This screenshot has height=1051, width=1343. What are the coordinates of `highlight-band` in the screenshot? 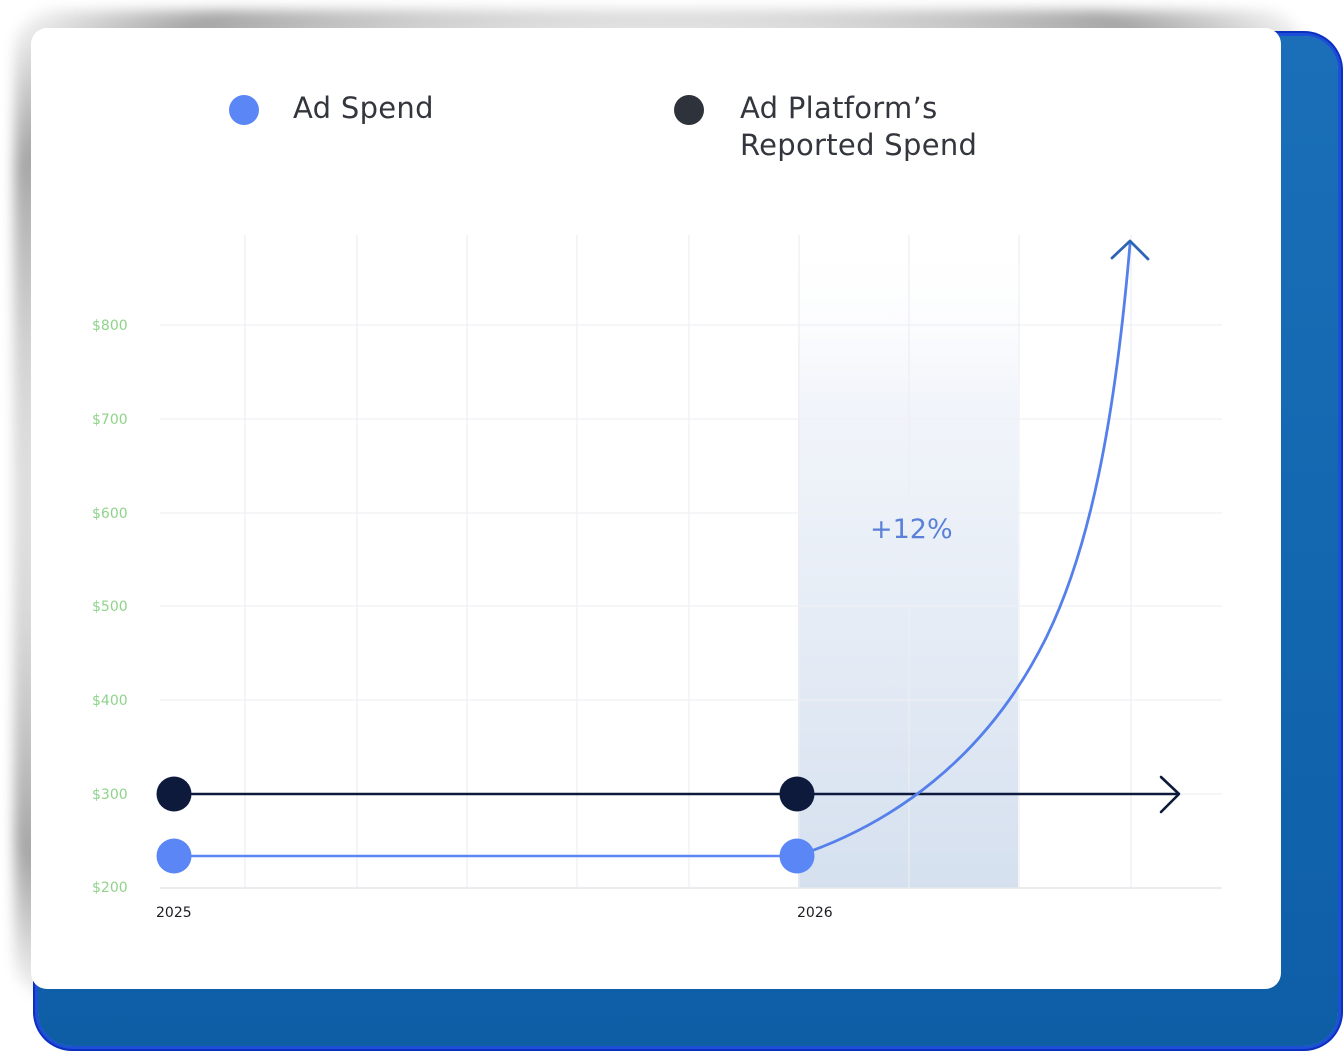 It's located at (908, 561).